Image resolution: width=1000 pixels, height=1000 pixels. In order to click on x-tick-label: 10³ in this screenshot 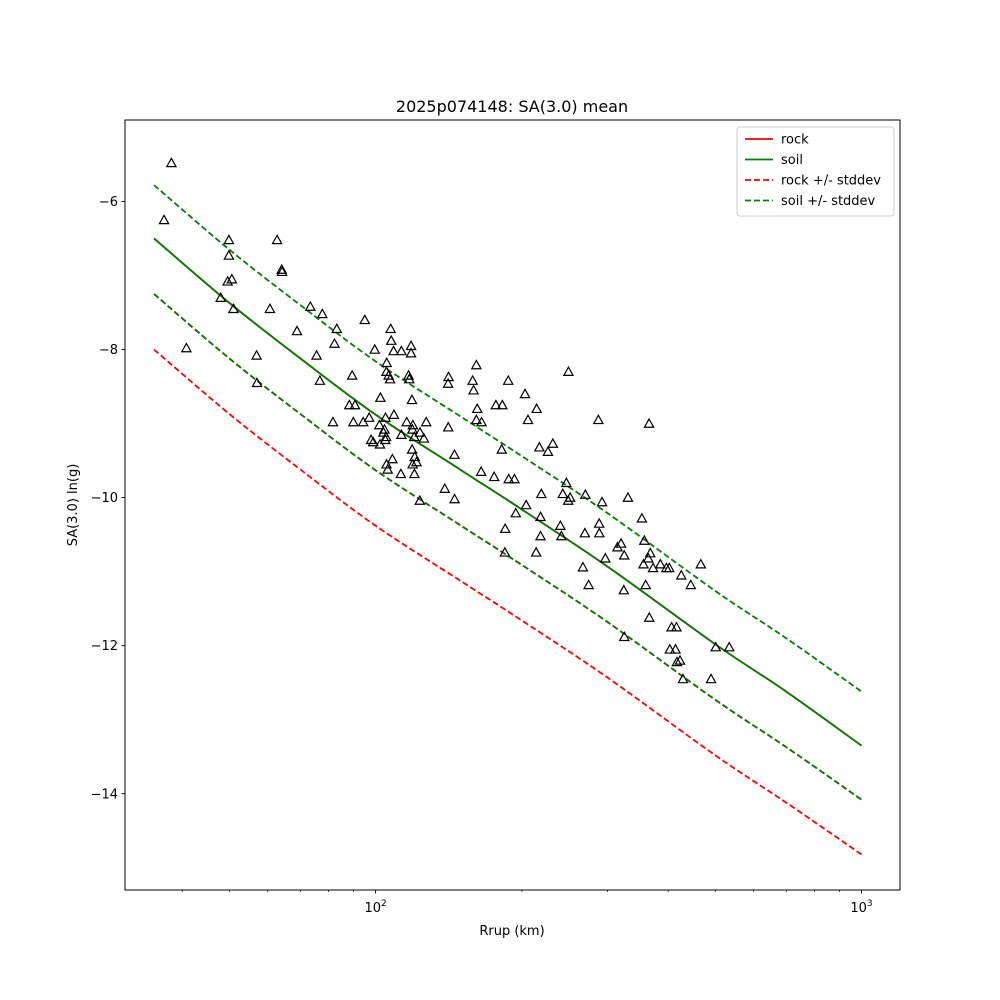, I will do `click(861, 907)`.